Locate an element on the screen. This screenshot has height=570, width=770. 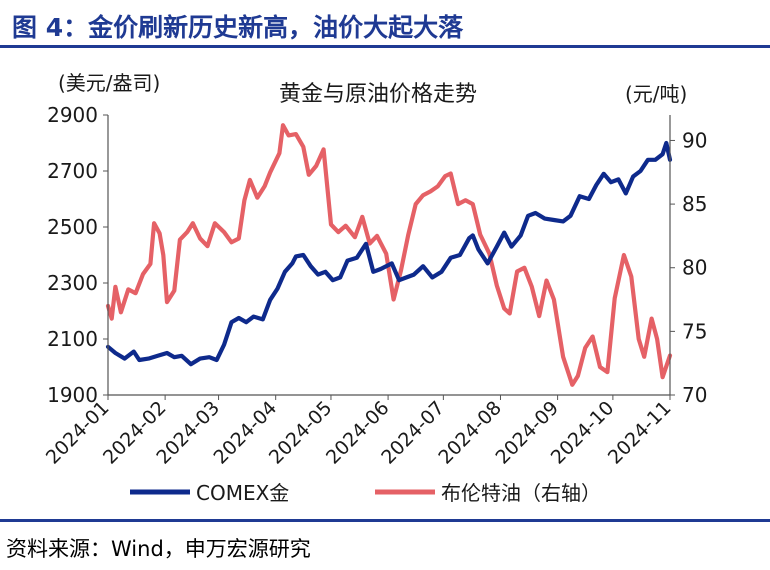
left-tick-label: 2300 is located at coordinates (72, 283).